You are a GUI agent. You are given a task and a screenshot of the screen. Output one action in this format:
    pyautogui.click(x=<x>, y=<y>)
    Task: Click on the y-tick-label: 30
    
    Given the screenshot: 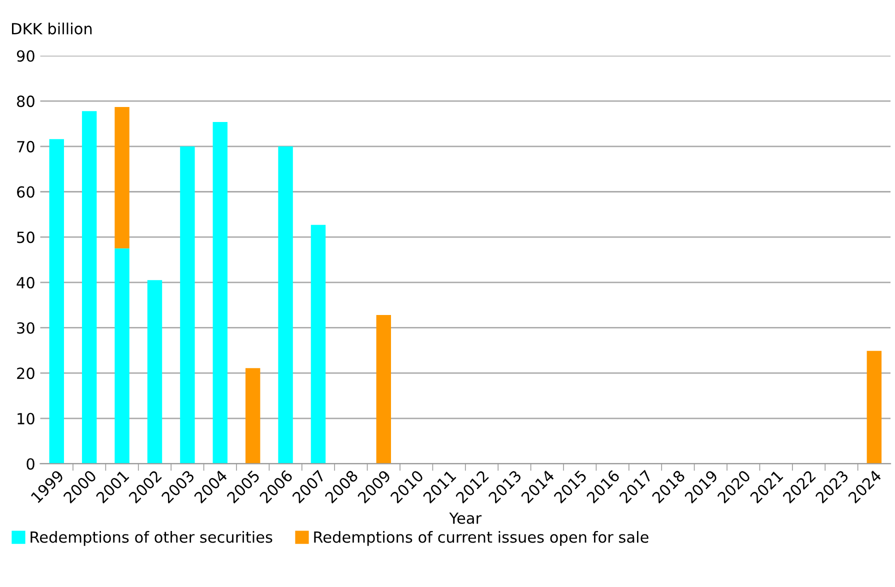 What is the action you would take?
    pyautogui.click(x=25, y=328)
    